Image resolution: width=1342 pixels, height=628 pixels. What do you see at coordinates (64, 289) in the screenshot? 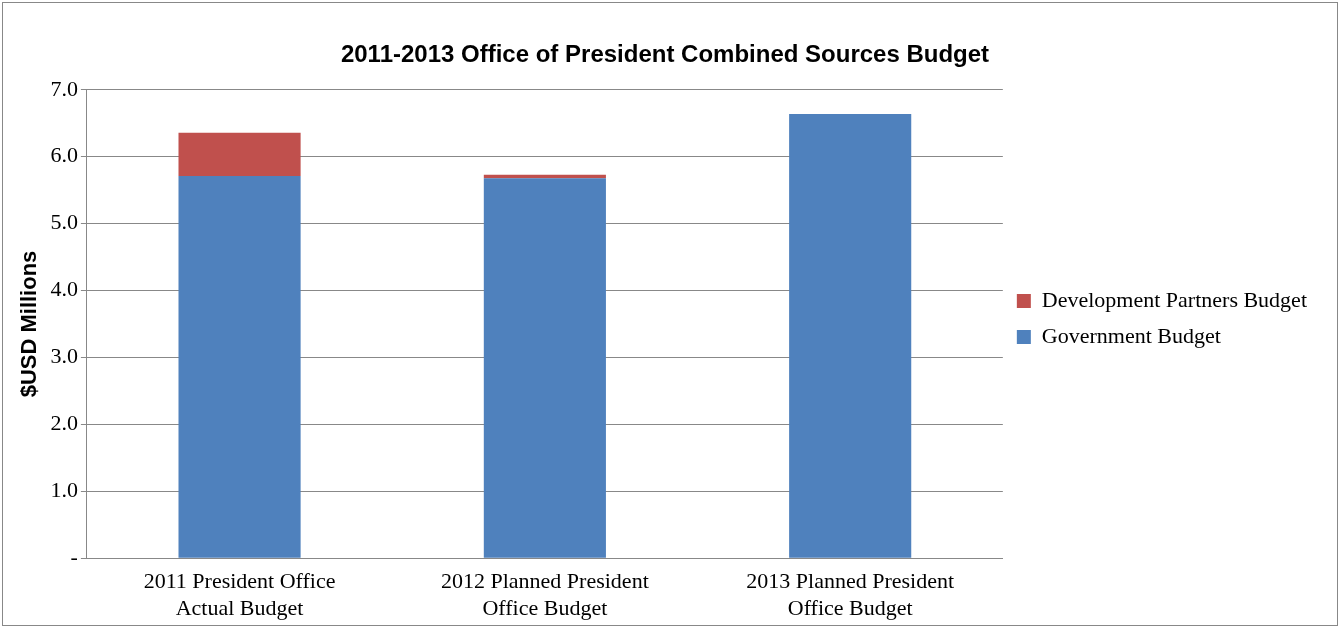
I see `y-tick-label: 4.0` at bounding box center [64, 289].